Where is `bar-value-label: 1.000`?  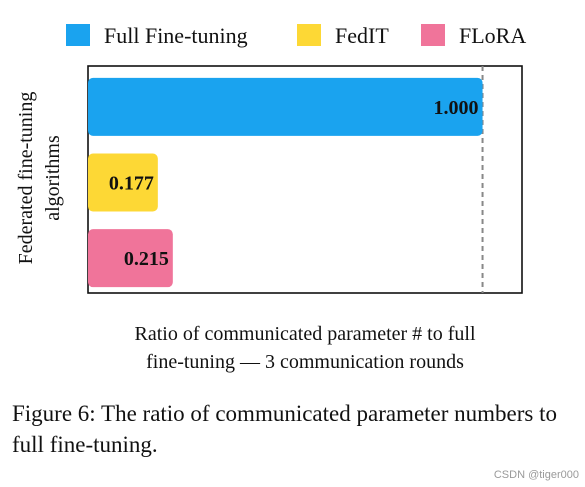
bar-value-label: 1.000 is located at coordinates (456, 108).